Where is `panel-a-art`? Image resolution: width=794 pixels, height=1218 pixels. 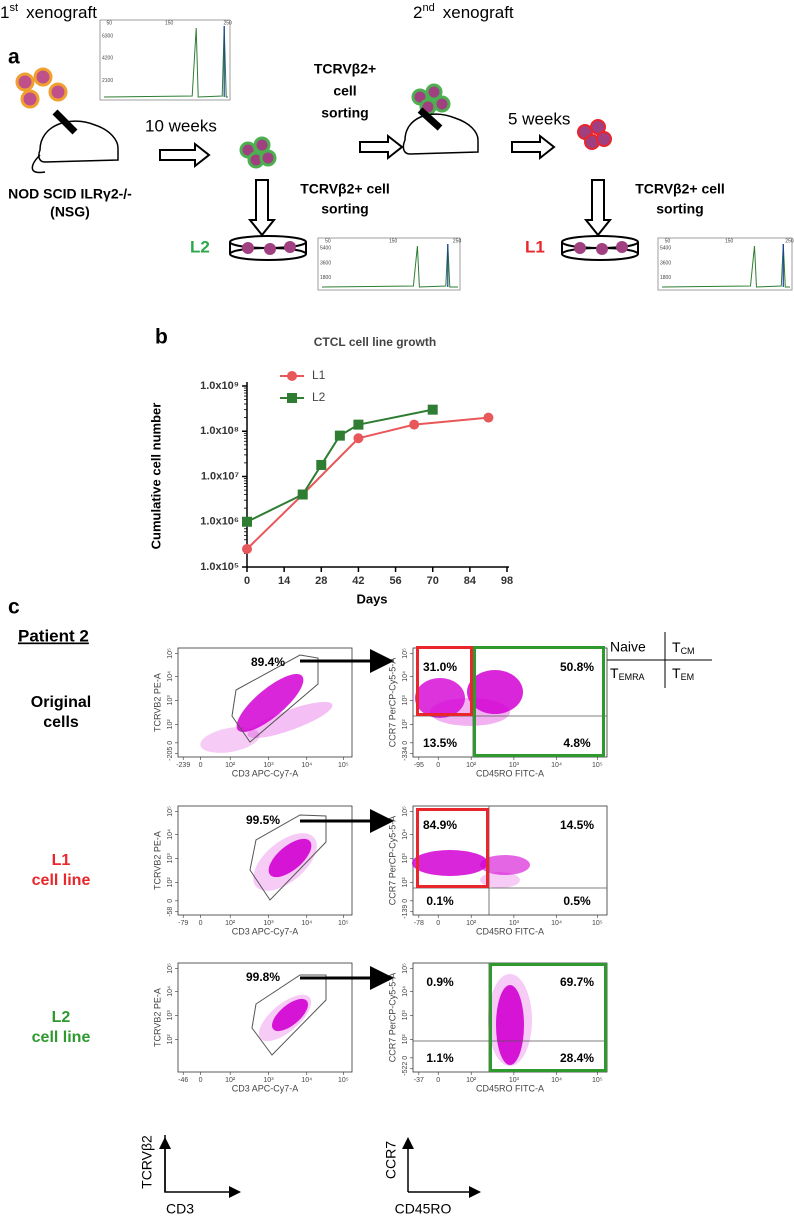 panel-a-art is located at coordinates (327, 164).